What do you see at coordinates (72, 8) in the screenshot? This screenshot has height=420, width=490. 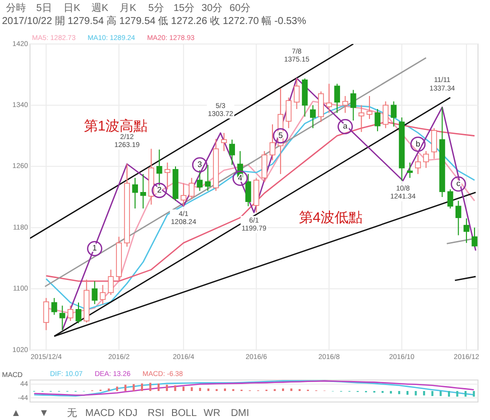 I see `text: 日K` at bounding box center [72, 8].